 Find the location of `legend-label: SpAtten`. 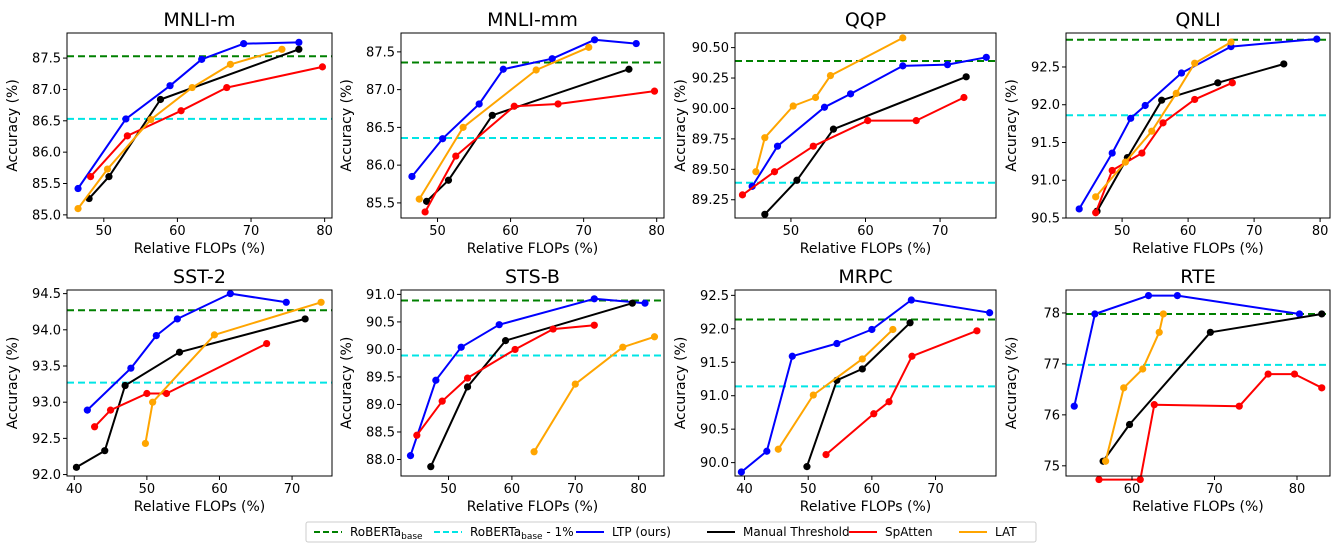

legend-label: SpAtten is located at coordinates (909, 532).